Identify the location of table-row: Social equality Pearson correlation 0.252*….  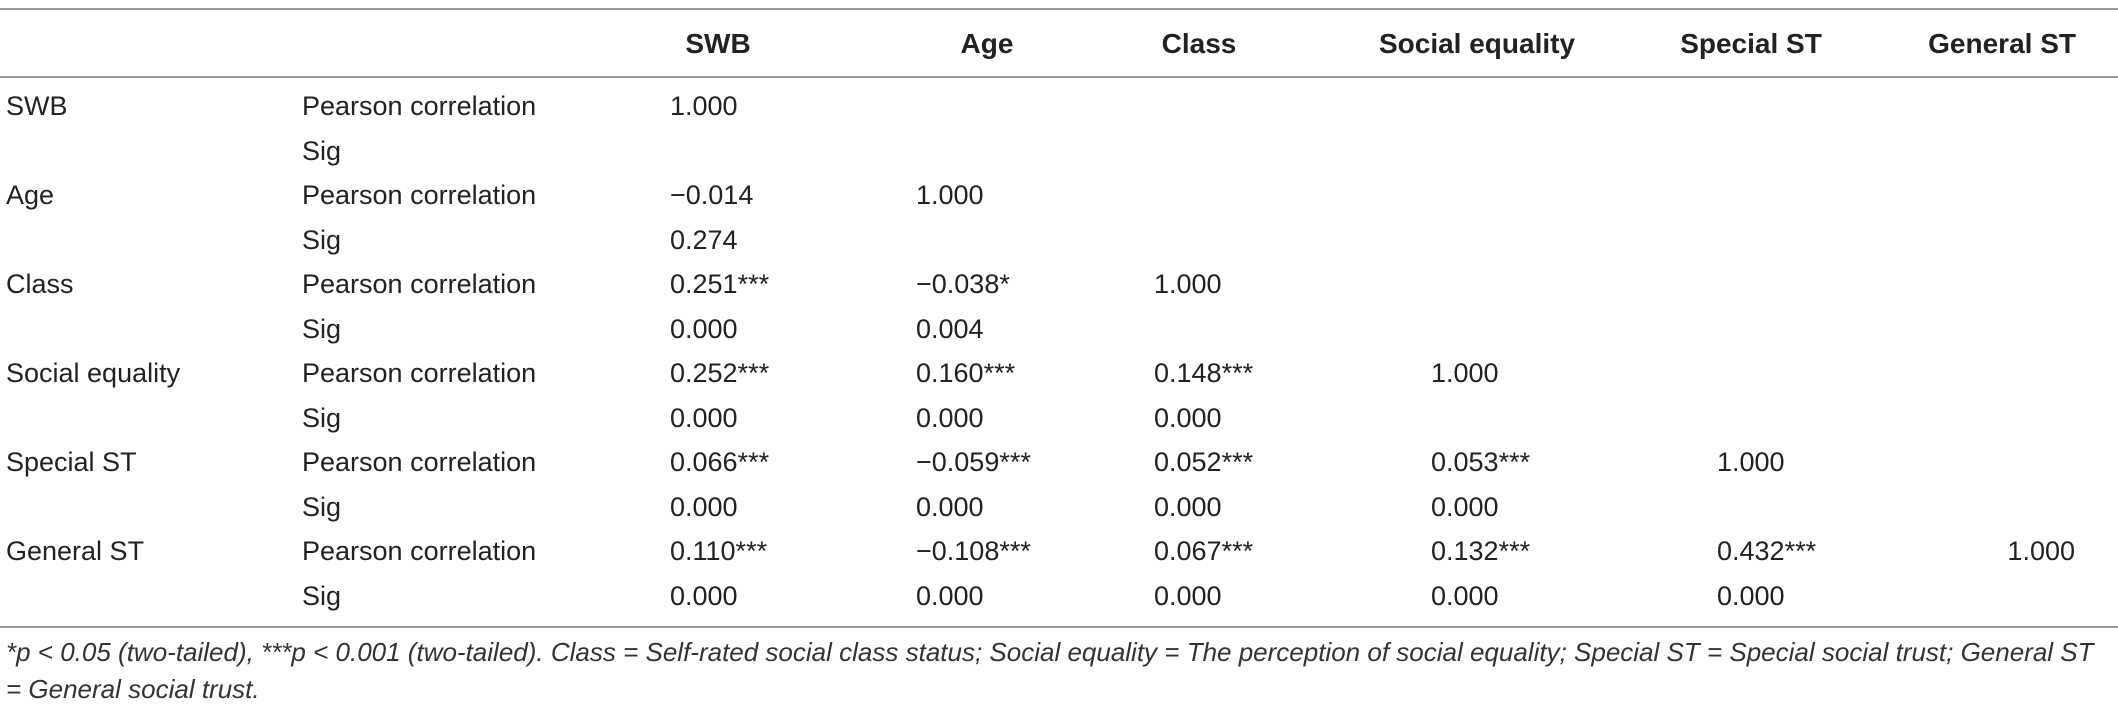
(1059, 373).